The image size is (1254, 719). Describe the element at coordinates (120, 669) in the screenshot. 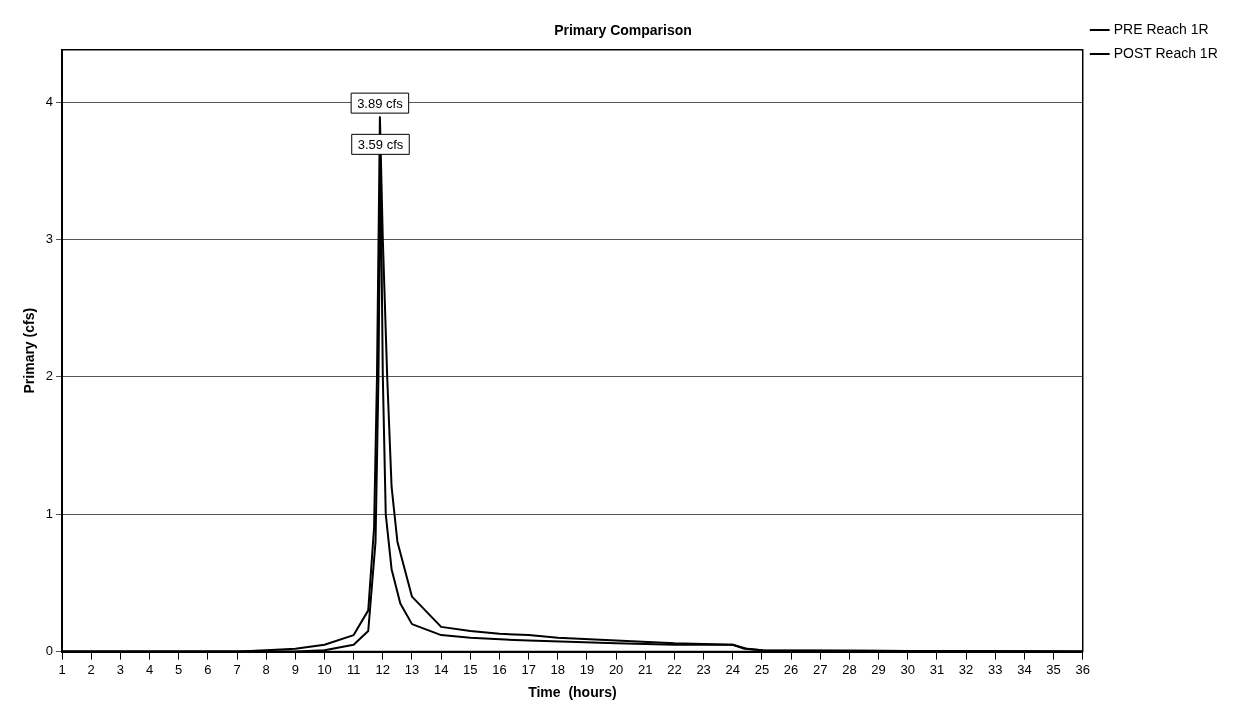

I see `x-tick-label: 3` at that location.